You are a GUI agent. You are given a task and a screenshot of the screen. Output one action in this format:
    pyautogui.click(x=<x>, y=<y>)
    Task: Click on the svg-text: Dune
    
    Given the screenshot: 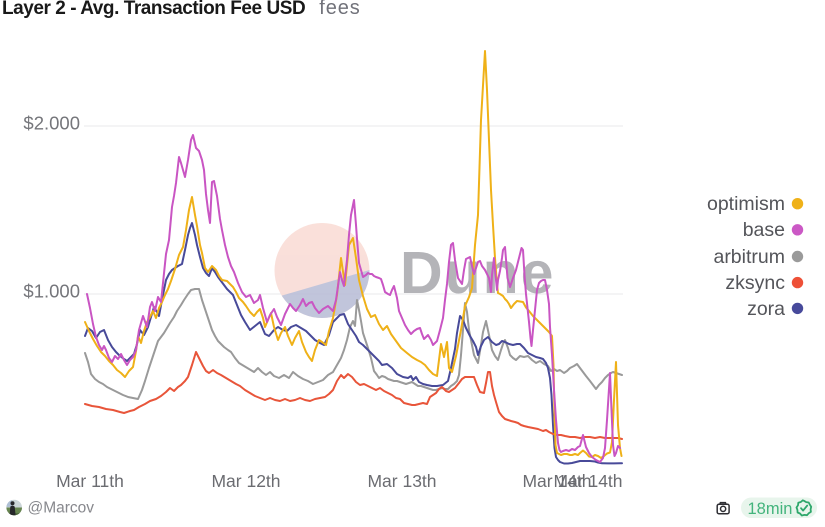 What is the action you would take?
    pyautogui.click(x=478, y=273)
    